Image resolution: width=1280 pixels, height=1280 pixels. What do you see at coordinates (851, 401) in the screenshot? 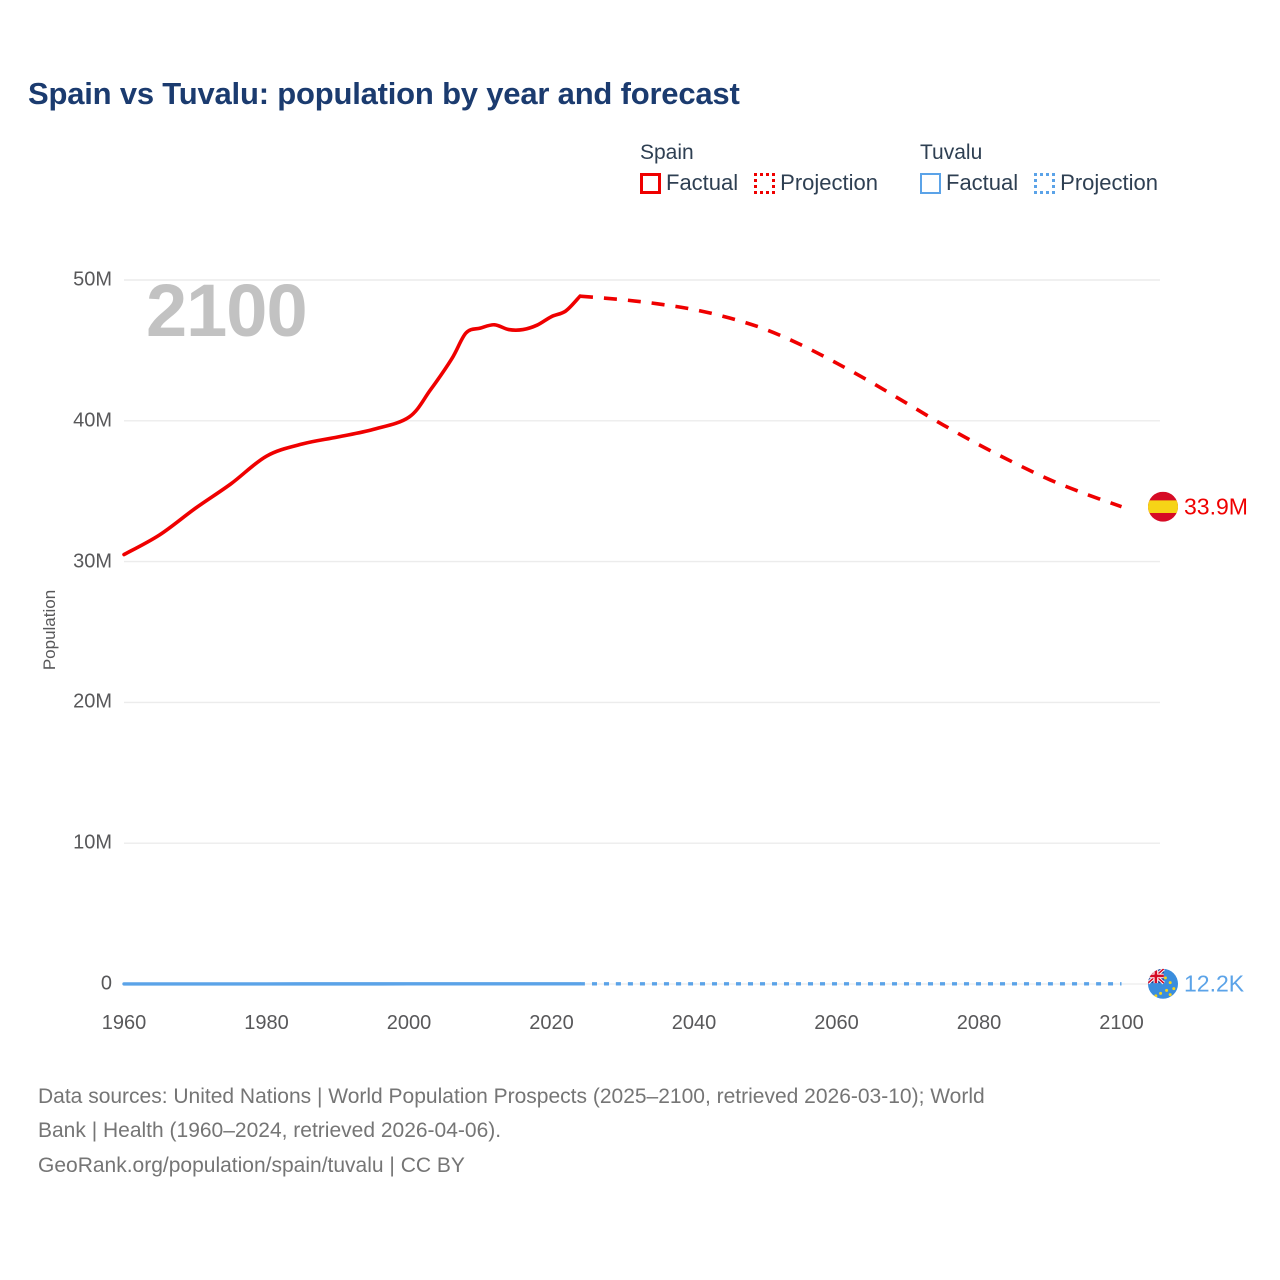
I see `spain-projection-line` at bounding box center [851, 401].